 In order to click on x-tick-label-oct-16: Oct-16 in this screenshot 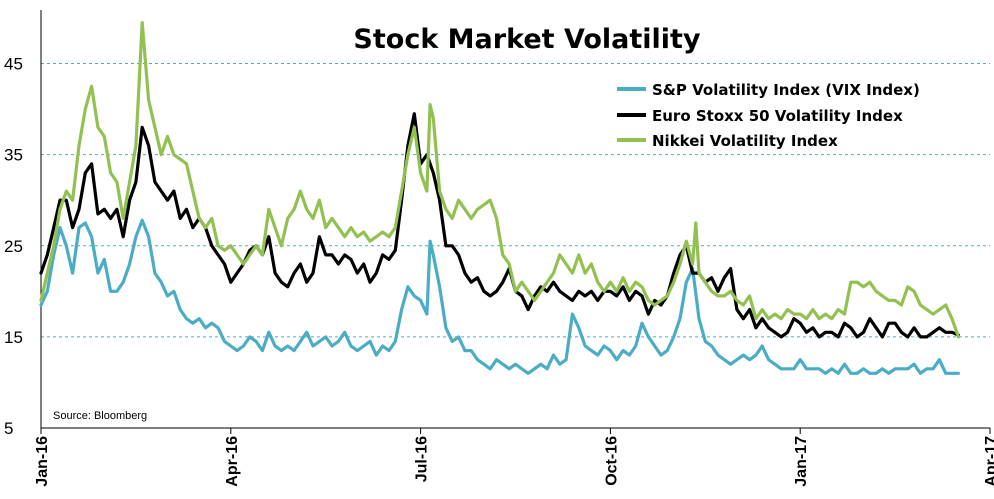, I will do `click(611, 461)`.